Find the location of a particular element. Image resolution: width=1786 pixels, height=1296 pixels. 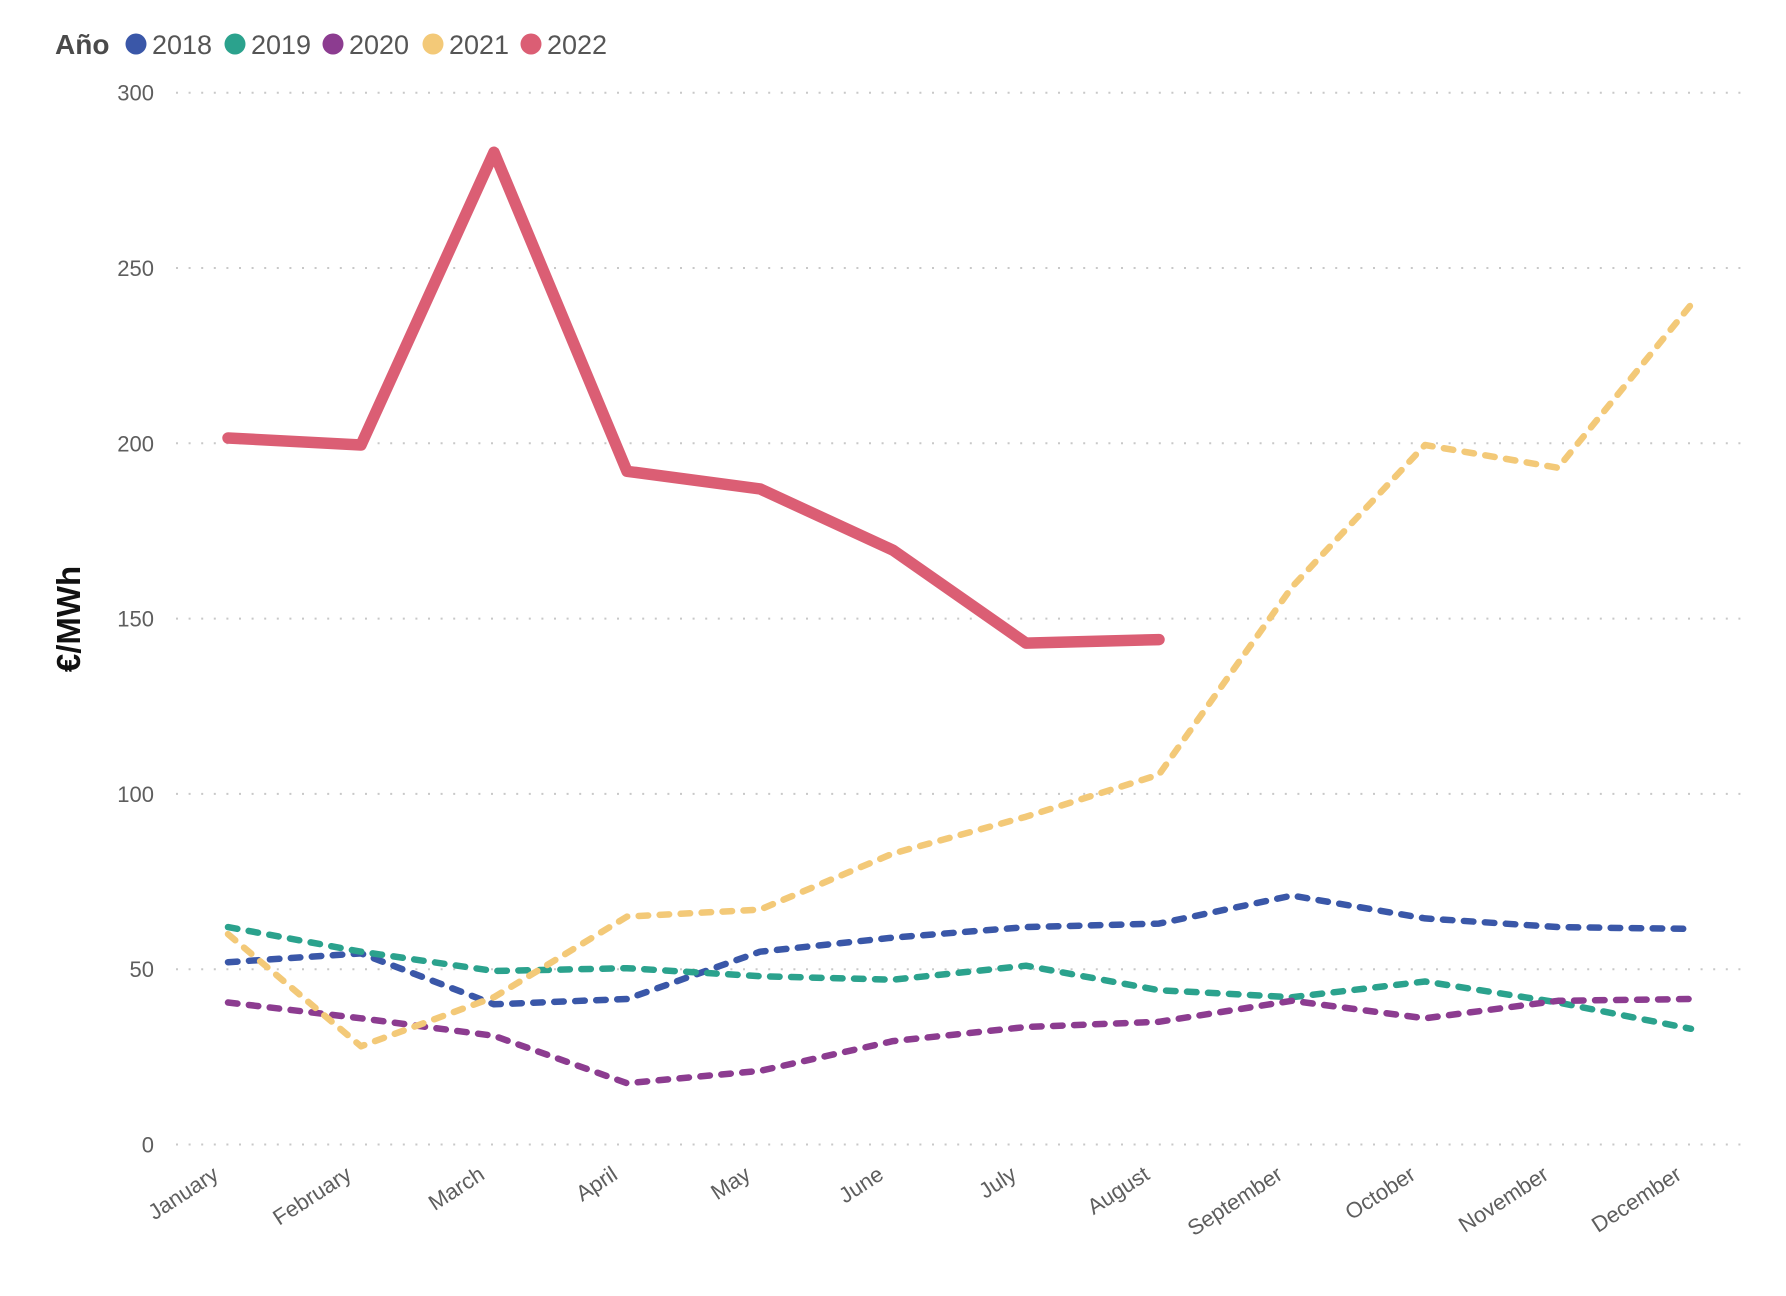

svg-text: €/MWh is located at coordinates (68, 619).